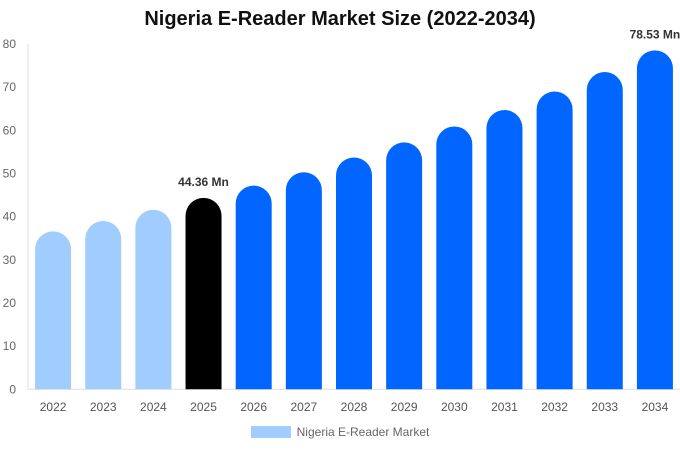 This screenshot has height=450, width=680. What do you see at coordinates (340, 19) in the screenshot?
I see `chart-title: Nigeria E-Reader Market Size (2022-2034)` at bounding box center [340, 19].